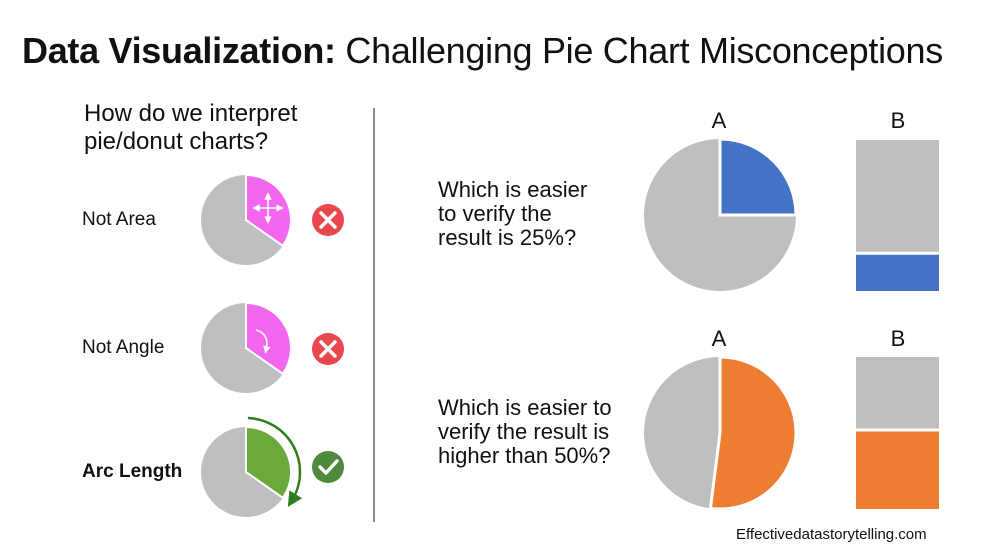  What do you see at coordinates (119, 219) in the screenshot?
I see `row-label-area: Not Area` at bounding box center [119, 219].